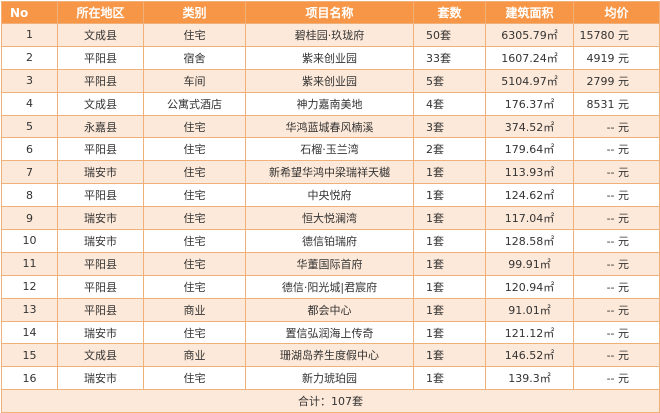 The width and height of the screenshot is (660, 413). I want to click on cell-area: 113.93㎡, so click(529, 172).